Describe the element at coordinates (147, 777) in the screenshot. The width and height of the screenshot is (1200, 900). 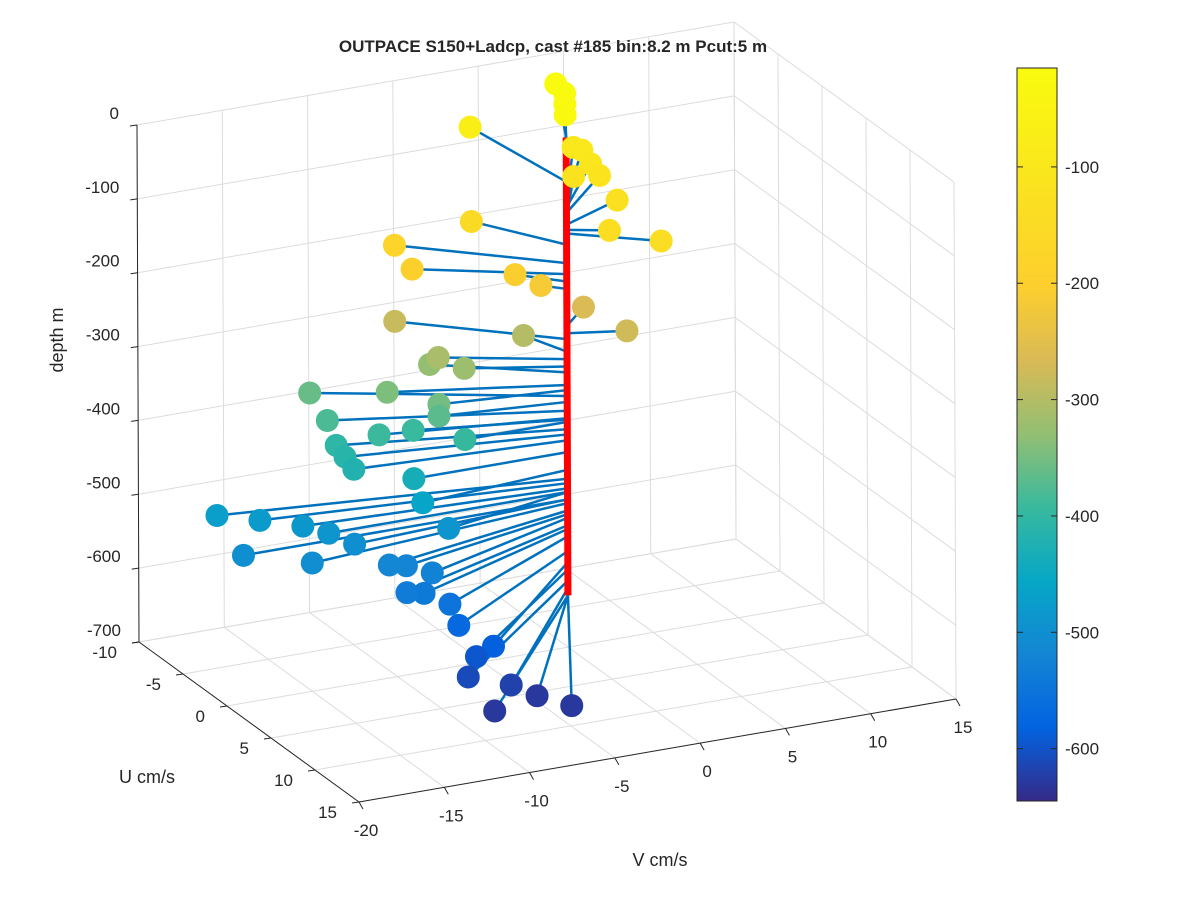
I see `y-axis-label: U cm/s` at that location.